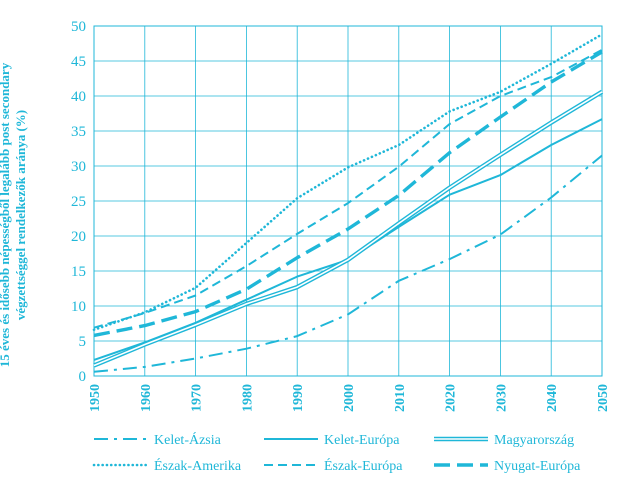 The width and height of the screenshot is (618, 479). Describe the element at coordinates (78, 237) in the screenshot. I see `y-tick-label: 20` at that location.